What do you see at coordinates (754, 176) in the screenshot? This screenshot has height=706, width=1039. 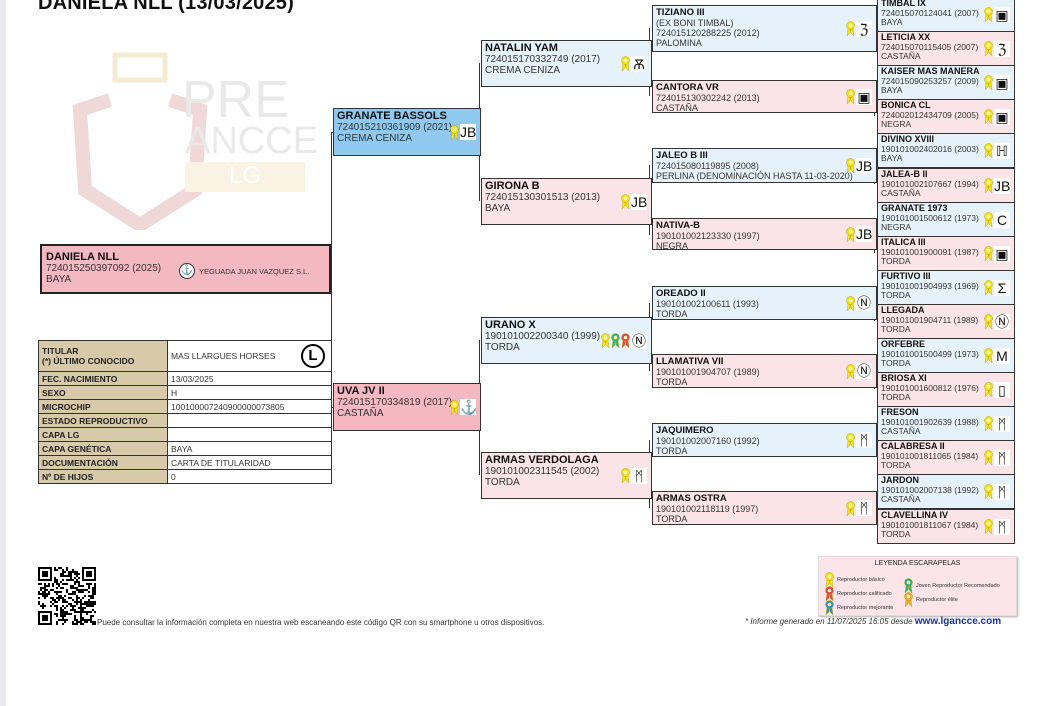 I see `horse-coat: PERLINA (DENOMINACIÓN HASTA 11-03-2020)` at bounding box center [754, 176].